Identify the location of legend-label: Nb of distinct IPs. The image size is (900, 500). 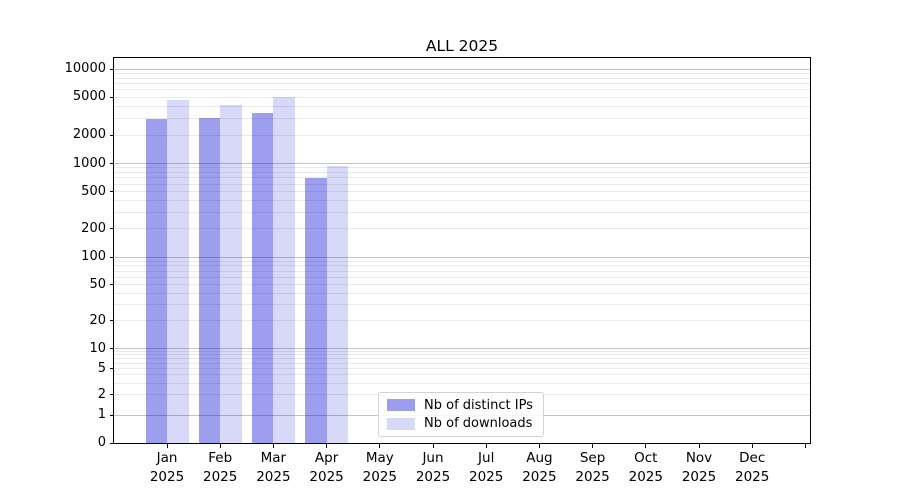
(478, 405).